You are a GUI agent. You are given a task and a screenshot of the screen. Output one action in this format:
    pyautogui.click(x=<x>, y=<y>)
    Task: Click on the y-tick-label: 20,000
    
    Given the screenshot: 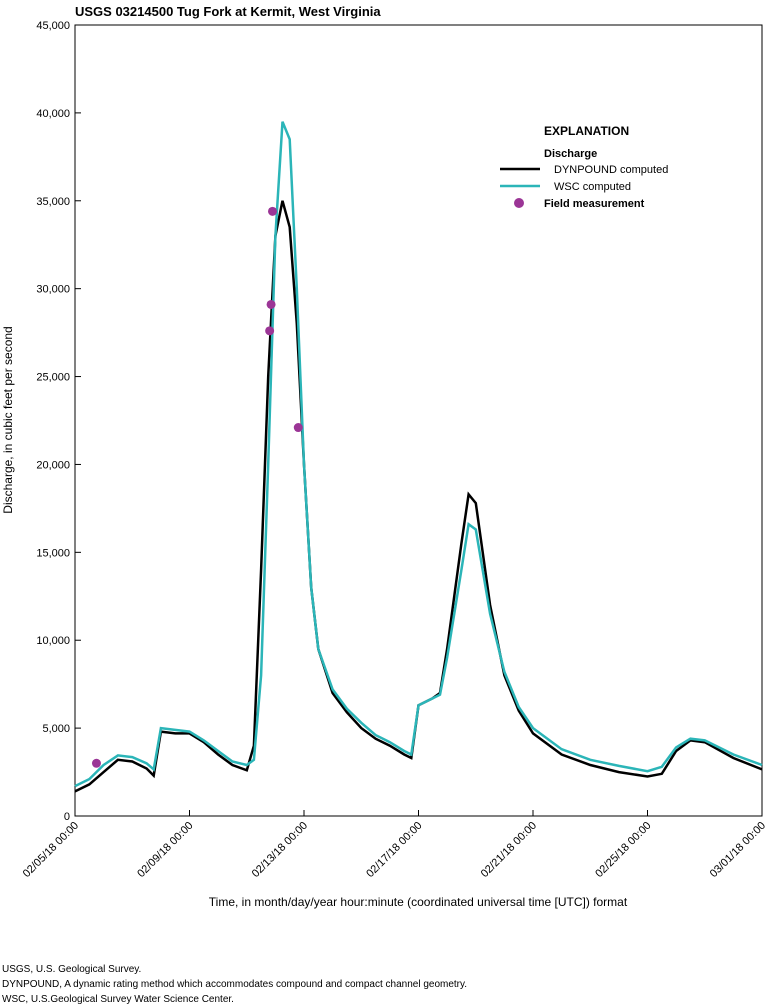 What is the action you would take?
    pyautogui.click(x=53, y=465)
    